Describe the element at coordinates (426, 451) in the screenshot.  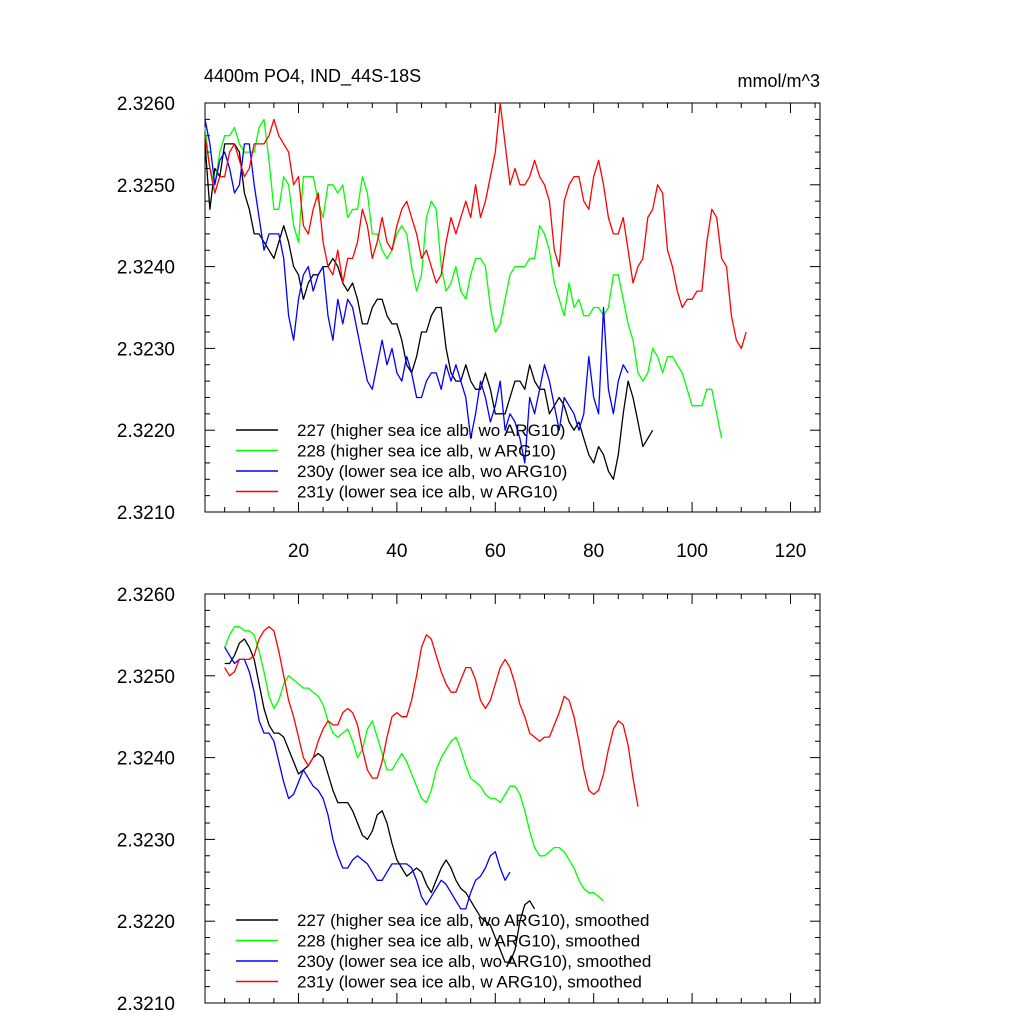
I see `legend-label-2: 228 (higher sea ice alb, w ARG10)` at that location.